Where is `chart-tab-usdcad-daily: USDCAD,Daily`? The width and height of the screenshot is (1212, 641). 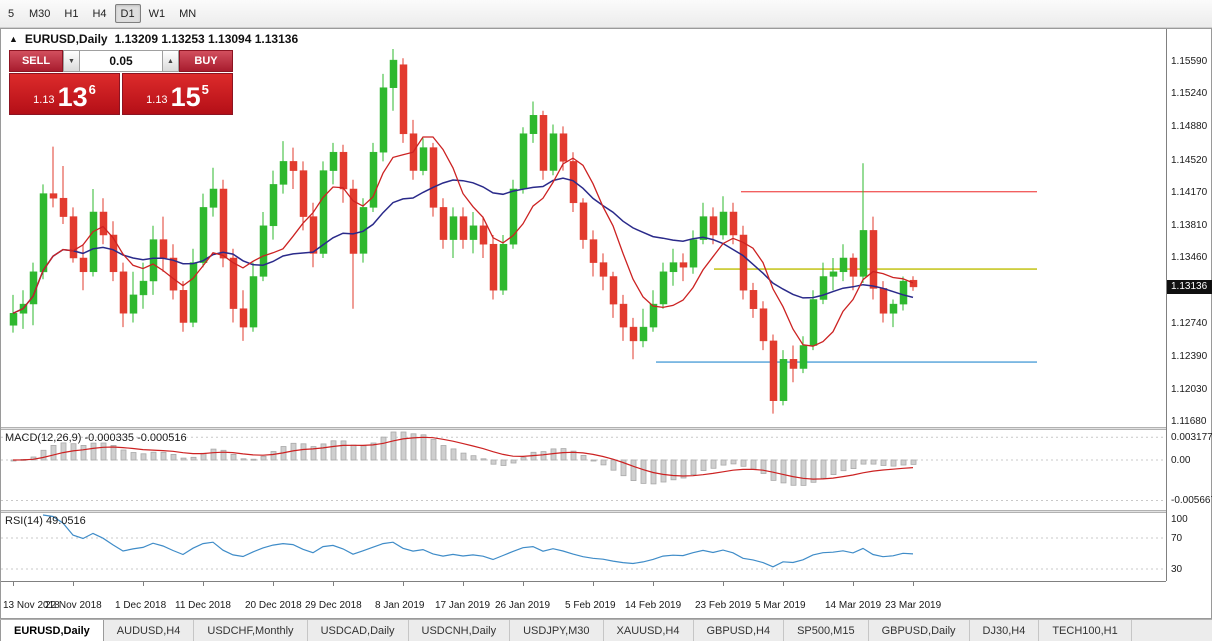 chart-tab-usdcad-daily: USDCAD,Daily is located at coordinates (358, 630).